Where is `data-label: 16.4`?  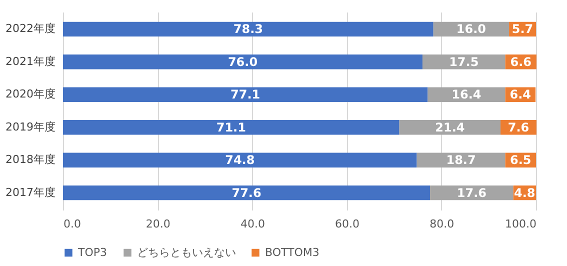 data-label: 16.4 is located at coordinates (467, 95).